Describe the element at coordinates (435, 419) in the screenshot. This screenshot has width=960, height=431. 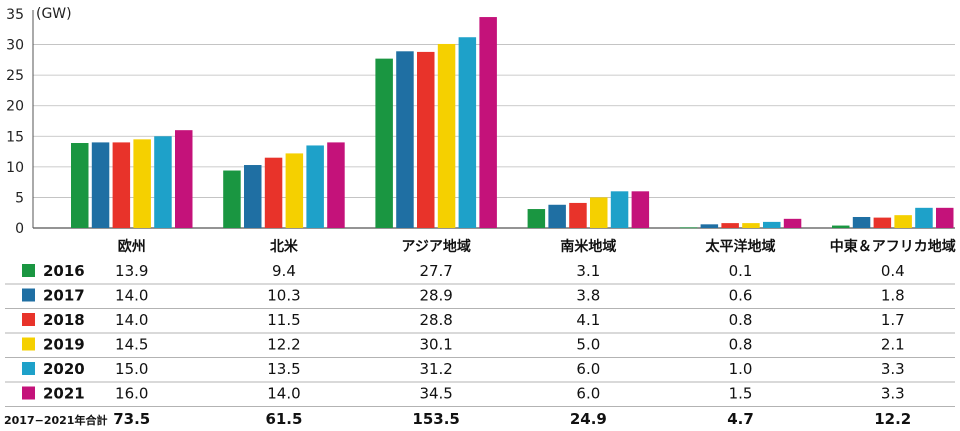
I see `total-cell: 153.5` at that location.